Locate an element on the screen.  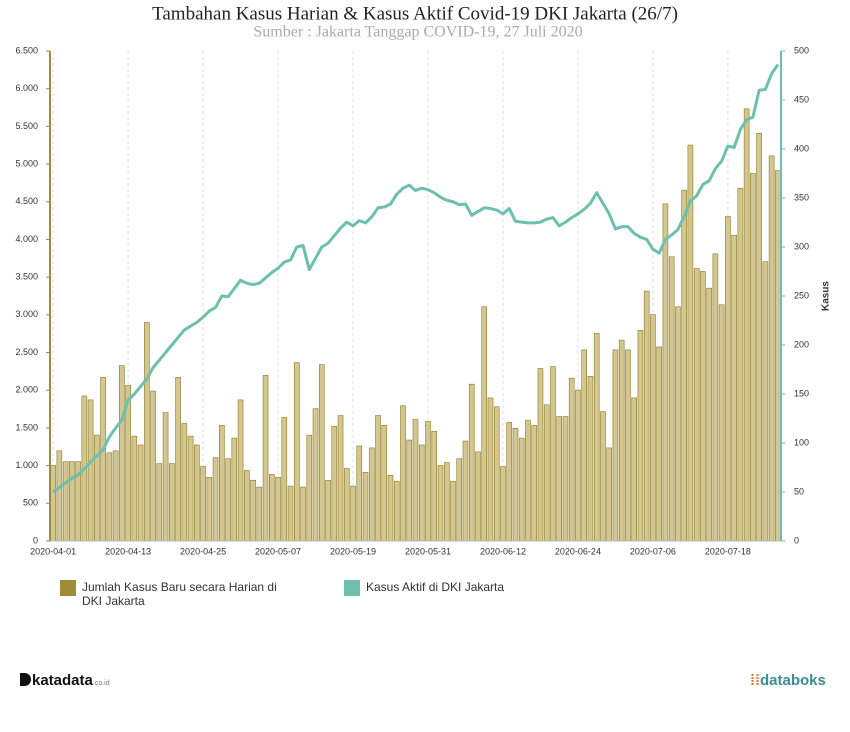
x-tick-label: 2020-05-07 is located at coordinates (278, 551).